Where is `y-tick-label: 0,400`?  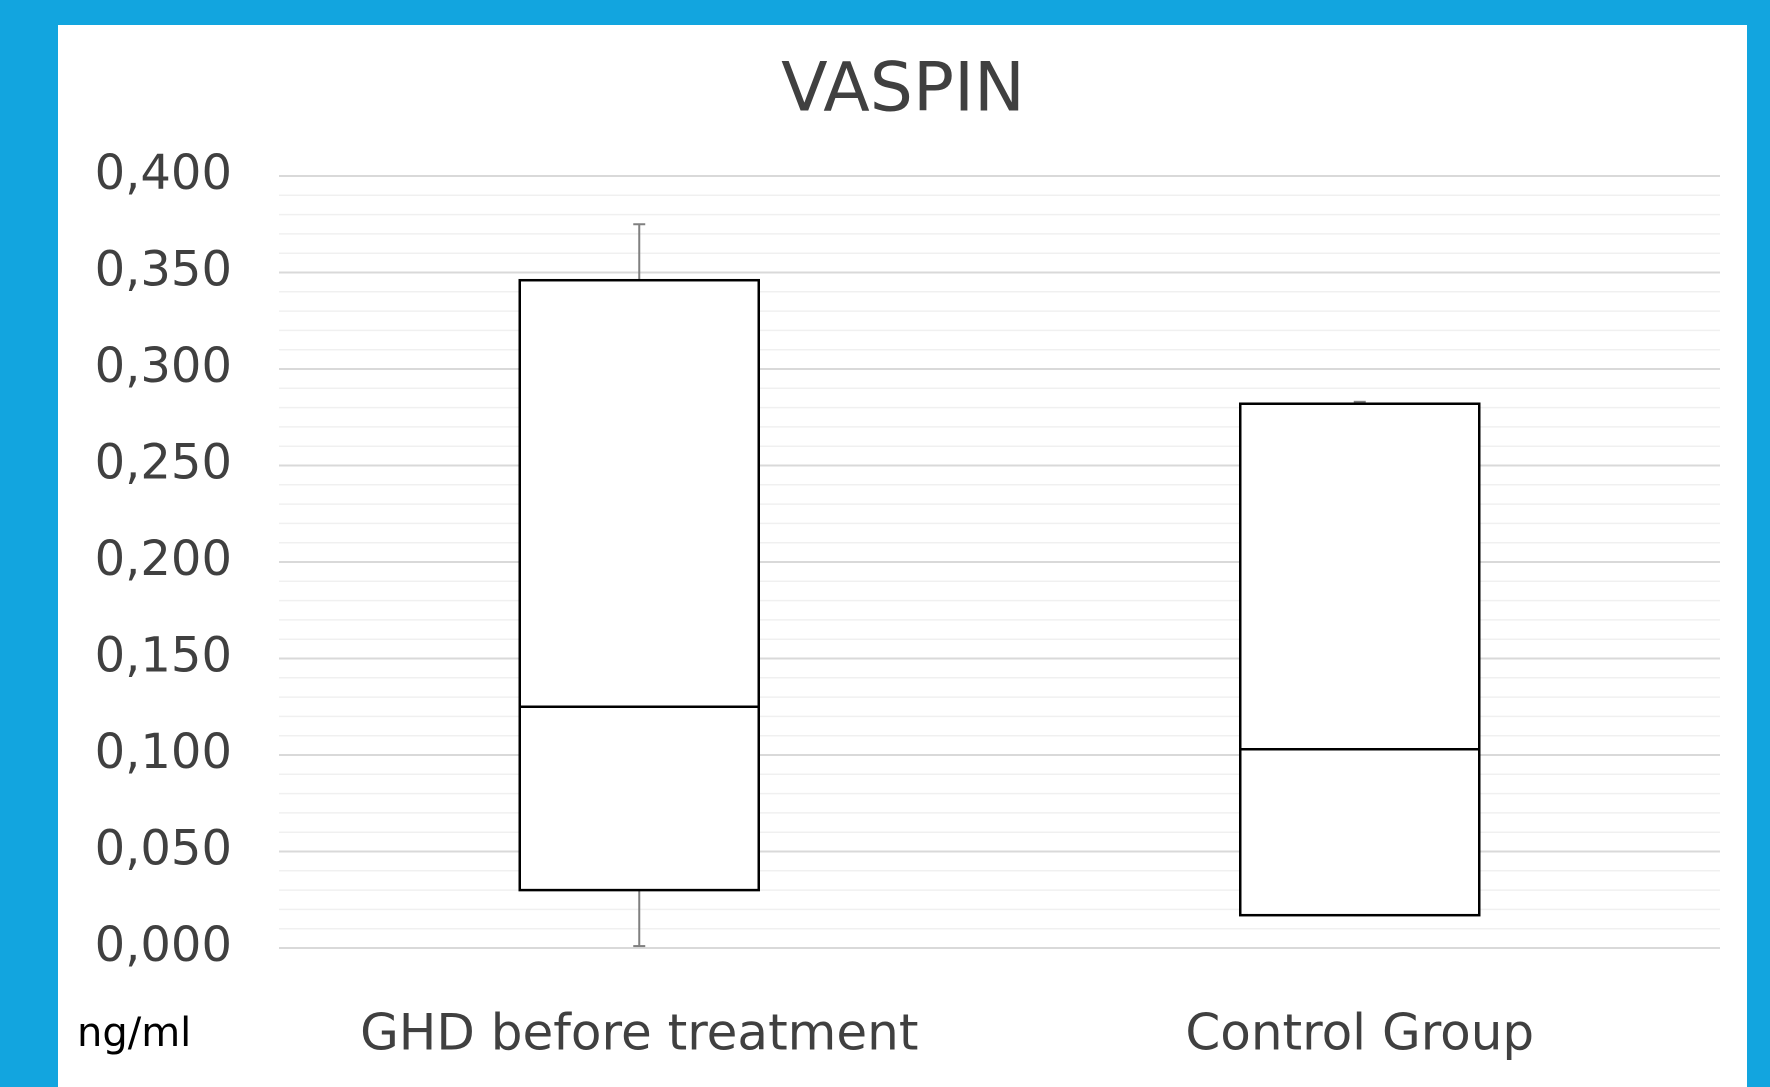
y-tick-label: 0,400 is located at coordinates (163, 173).